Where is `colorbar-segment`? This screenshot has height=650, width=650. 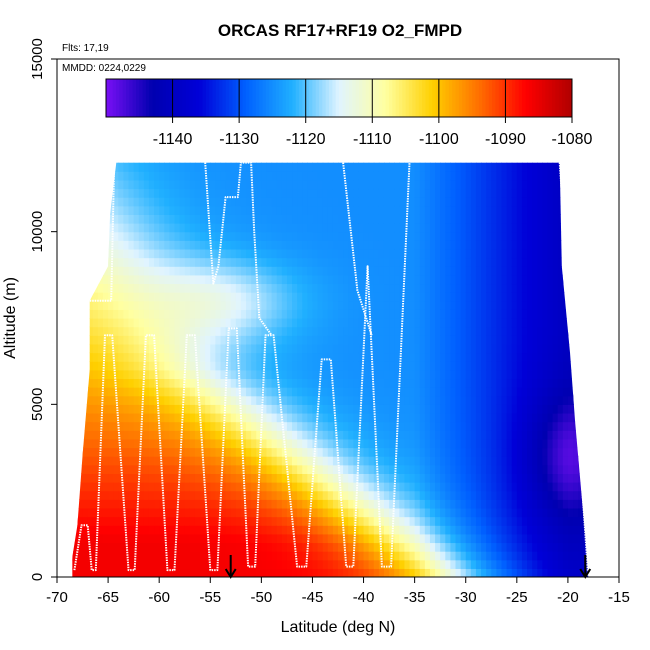 colorbar-segment is located at coordinates (554, 98).